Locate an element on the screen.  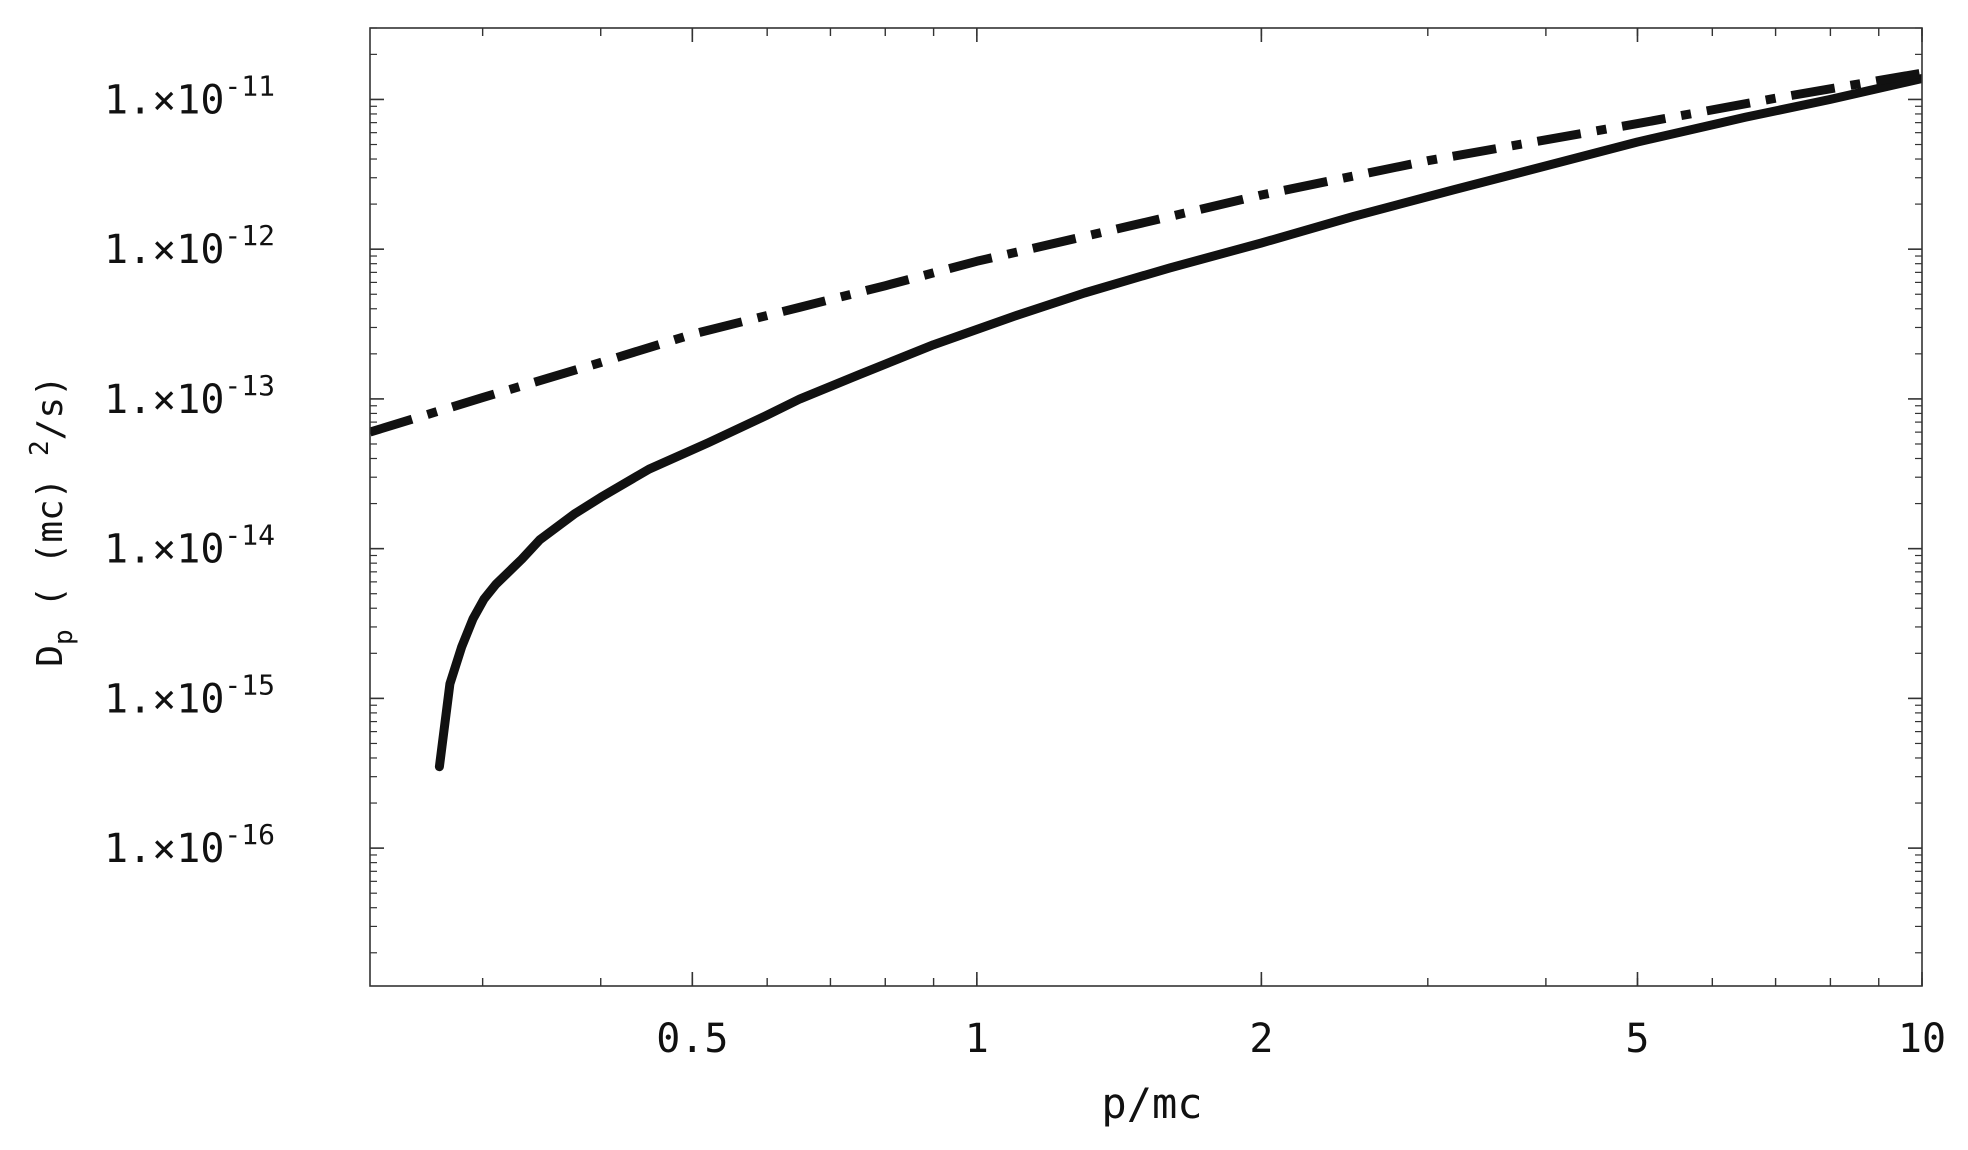
y-axis-label-unit-exponent: 2 is located at coordinates (40, 448).